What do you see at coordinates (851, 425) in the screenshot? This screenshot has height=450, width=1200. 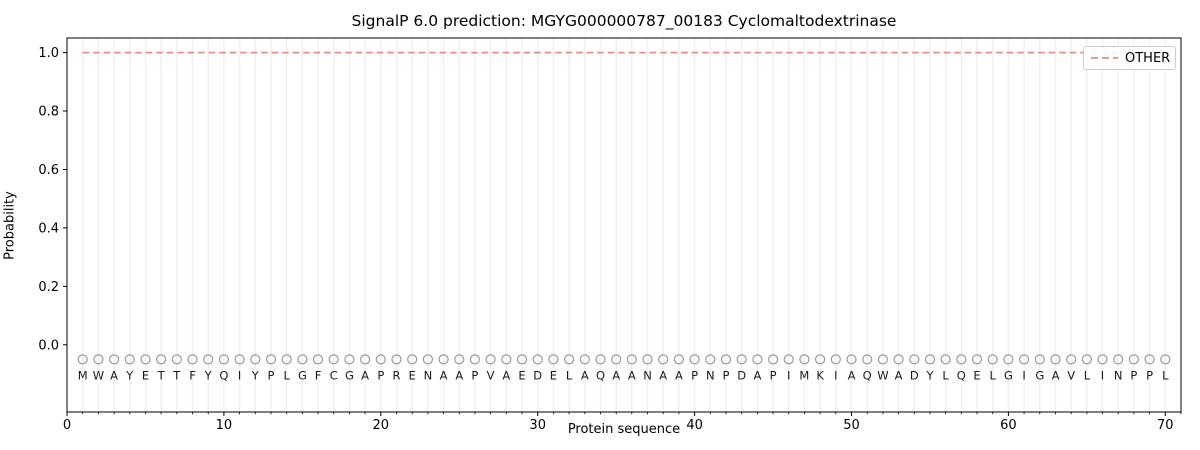 I see `x-tick-label: 50` at bounding box center [851, 425].